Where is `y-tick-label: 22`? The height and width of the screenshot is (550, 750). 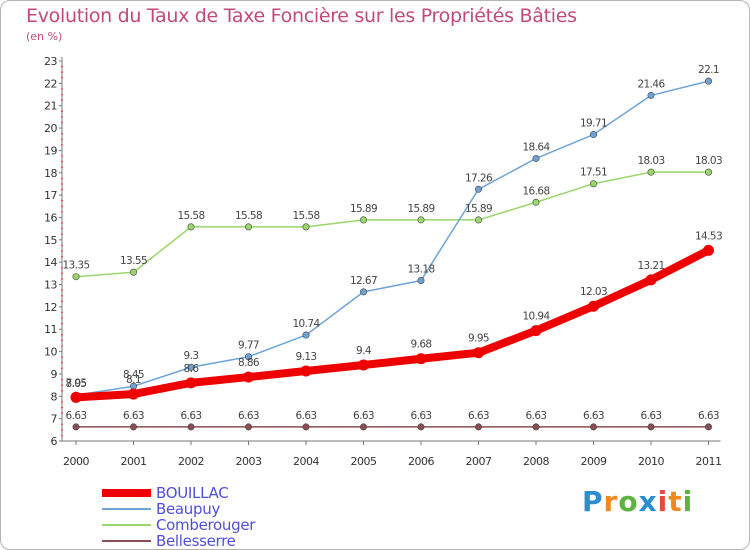
y-tick-label: 22 is located at coordinates (50, 83).